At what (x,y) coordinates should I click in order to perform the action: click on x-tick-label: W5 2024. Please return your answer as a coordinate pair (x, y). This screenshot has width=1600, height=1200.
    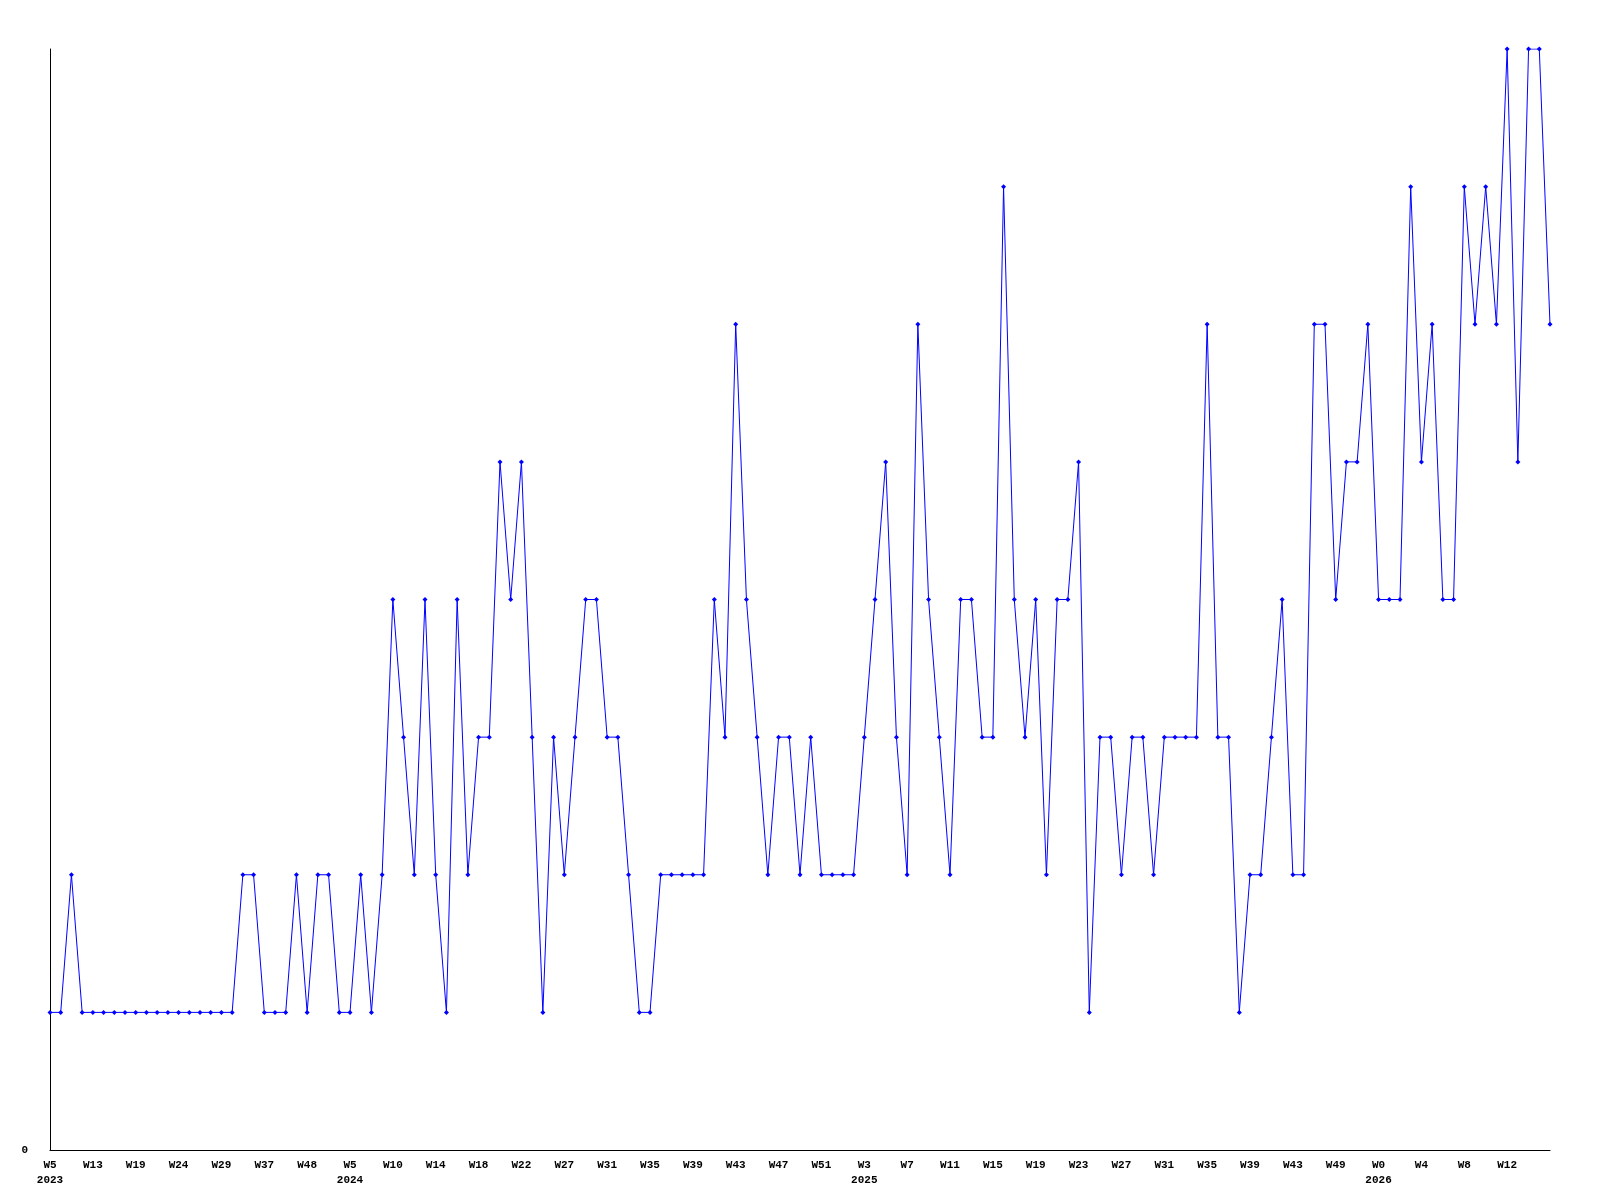
    Looking at the image, I should click on (350, 1172).